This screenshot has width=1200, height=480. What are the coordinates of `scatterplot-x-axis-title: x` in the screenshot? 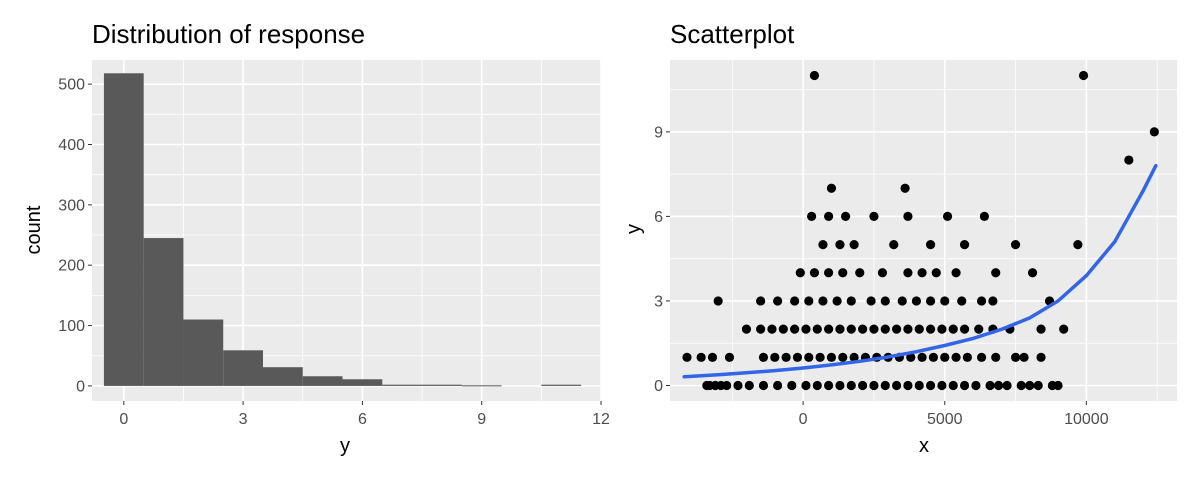 It's located at (924, 446).